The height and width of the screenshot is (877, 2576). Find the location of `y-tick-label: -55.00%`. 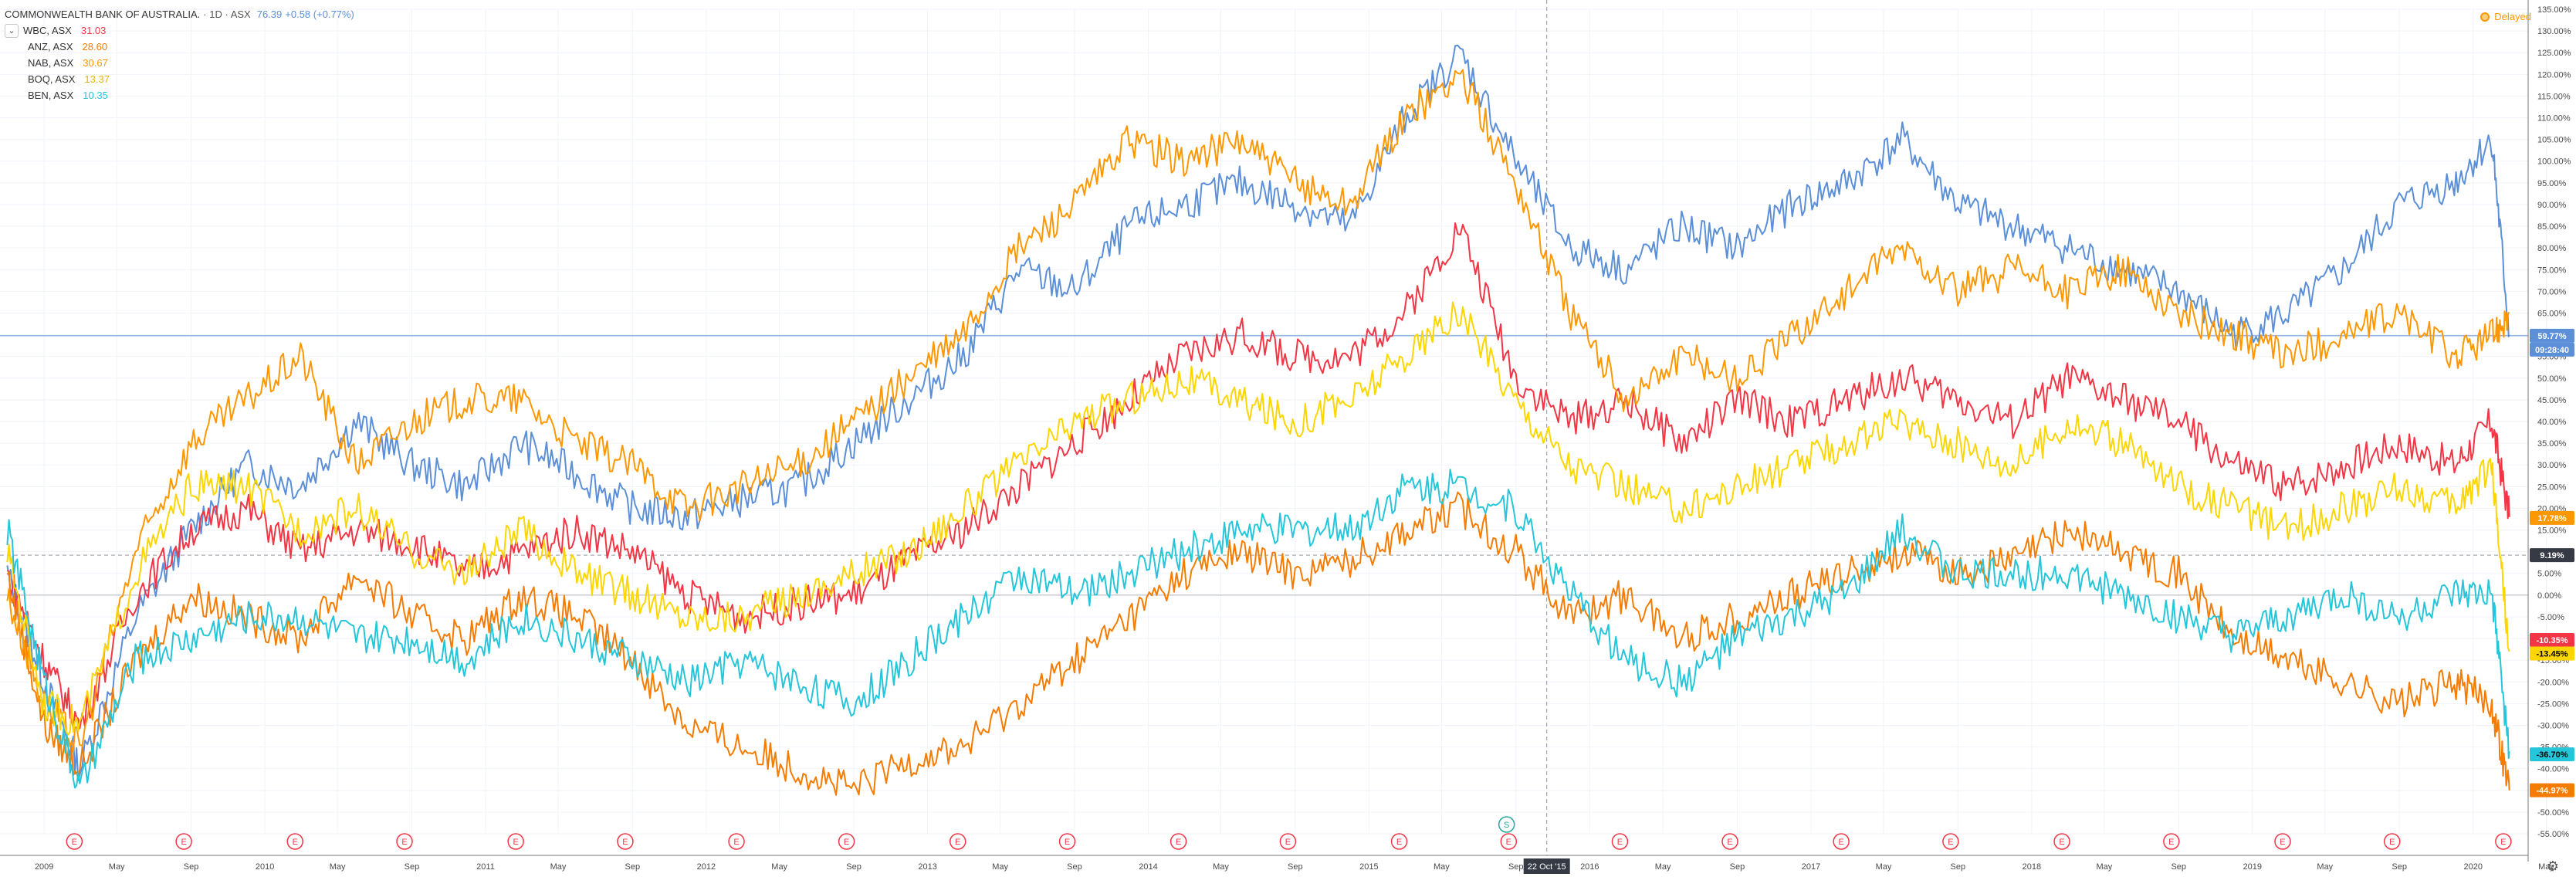

y-tick-label: -55.00% is located at coordinates (2553, 834).